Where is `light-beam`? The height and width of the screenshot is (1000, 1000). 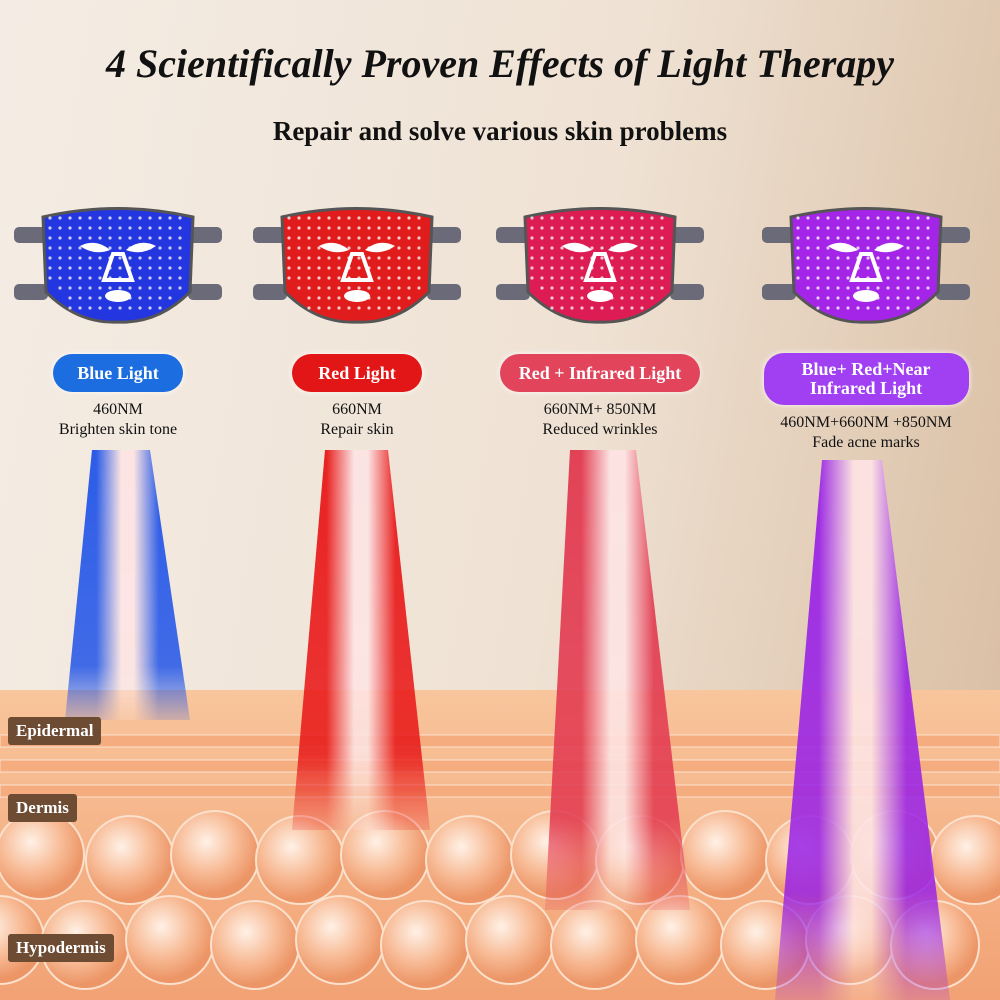 light-beam is located at coordinates (361, 640).